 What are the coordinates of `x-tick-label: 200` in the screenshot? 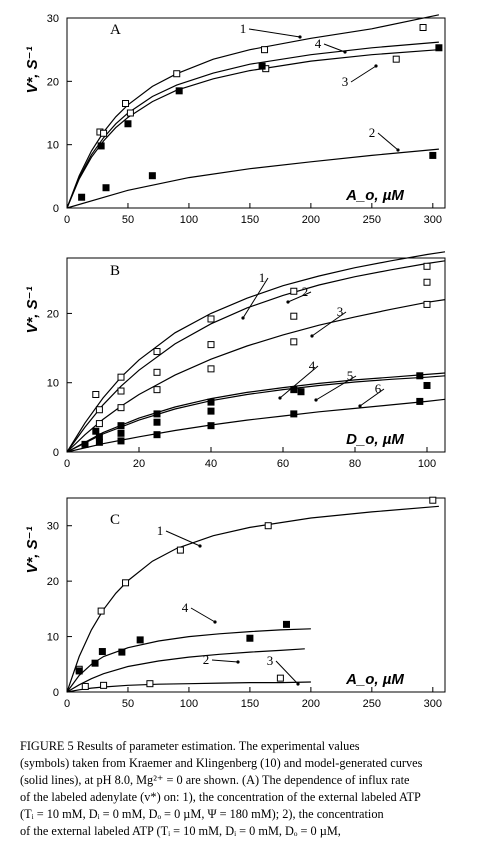 It's located at (311, 704).